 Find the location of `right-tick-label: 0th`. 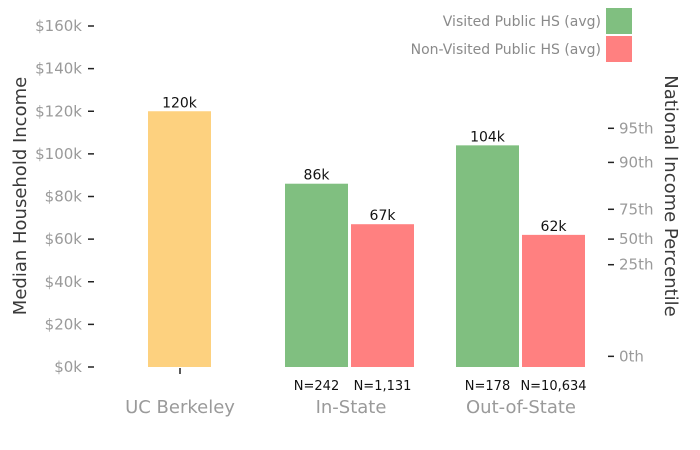

right-tick-label: 0th is located at coordinates (631, 356).